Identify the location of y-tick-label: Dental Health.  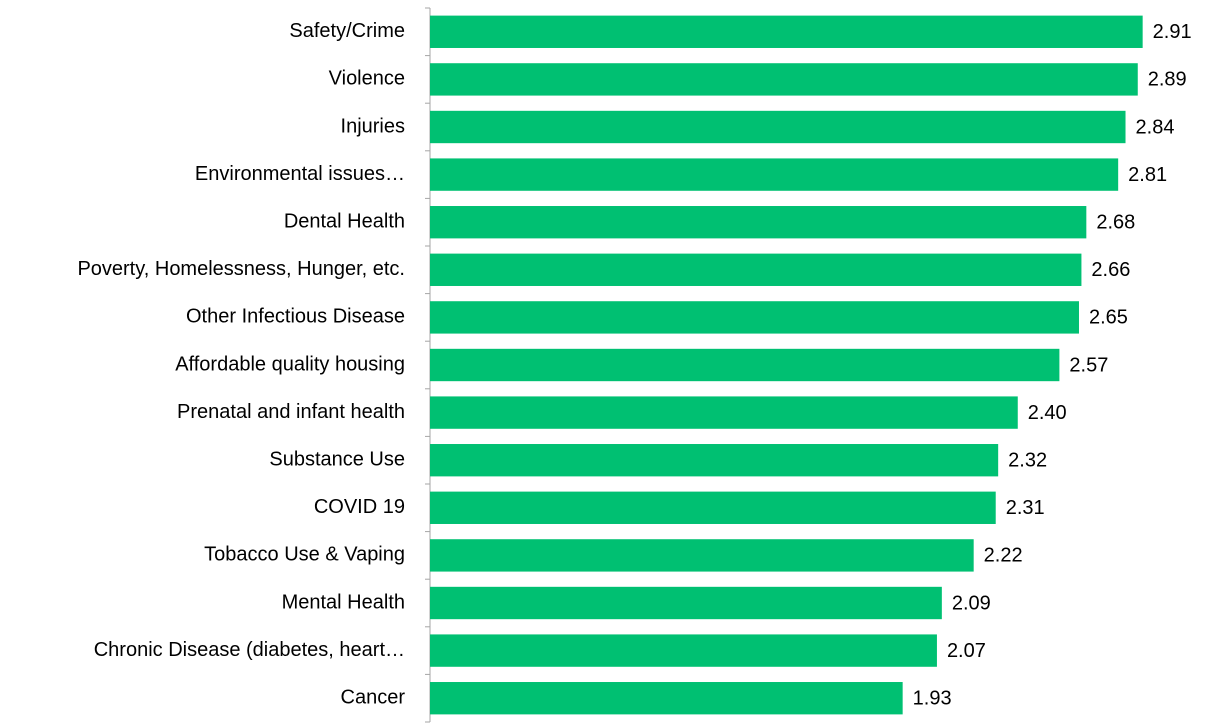
(344, 221).